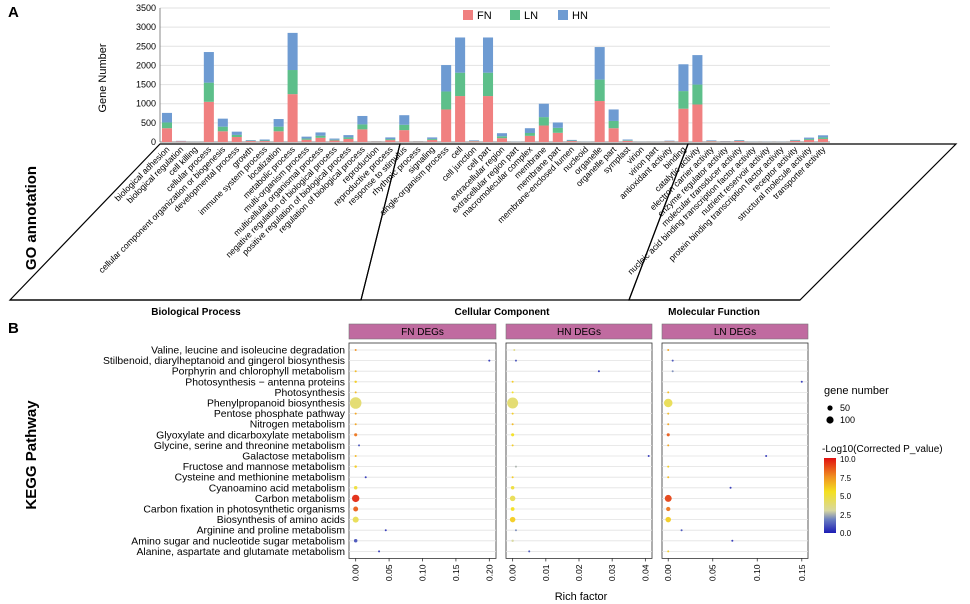 Image resolution: width=970 pixels, height=604 pixels. Describe the element at coordinates (265, 382) in the screenshot. I see `kegg-label-photosynthesis-antenna-proteins: Photosynthesis − antenna proteins` at that location.